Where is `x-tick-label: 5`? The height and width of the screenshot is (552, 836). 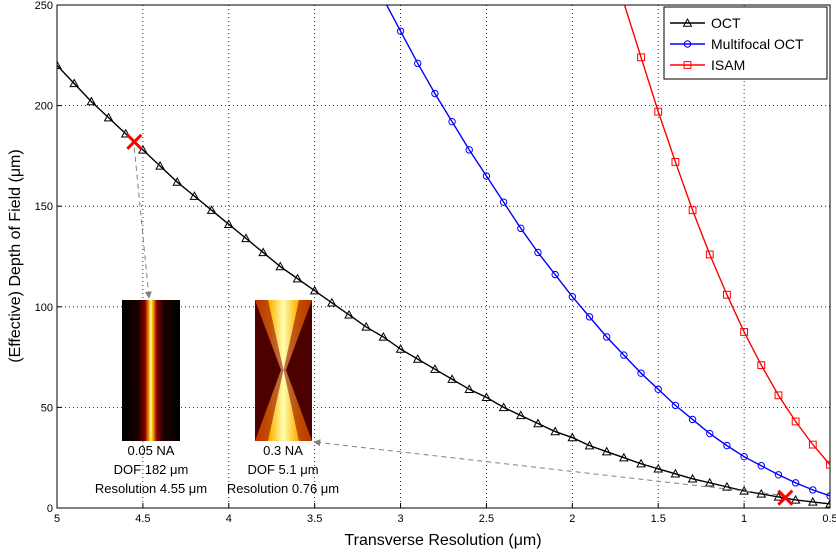 x-tick-label: 5 is located at coordinates (57, 519).